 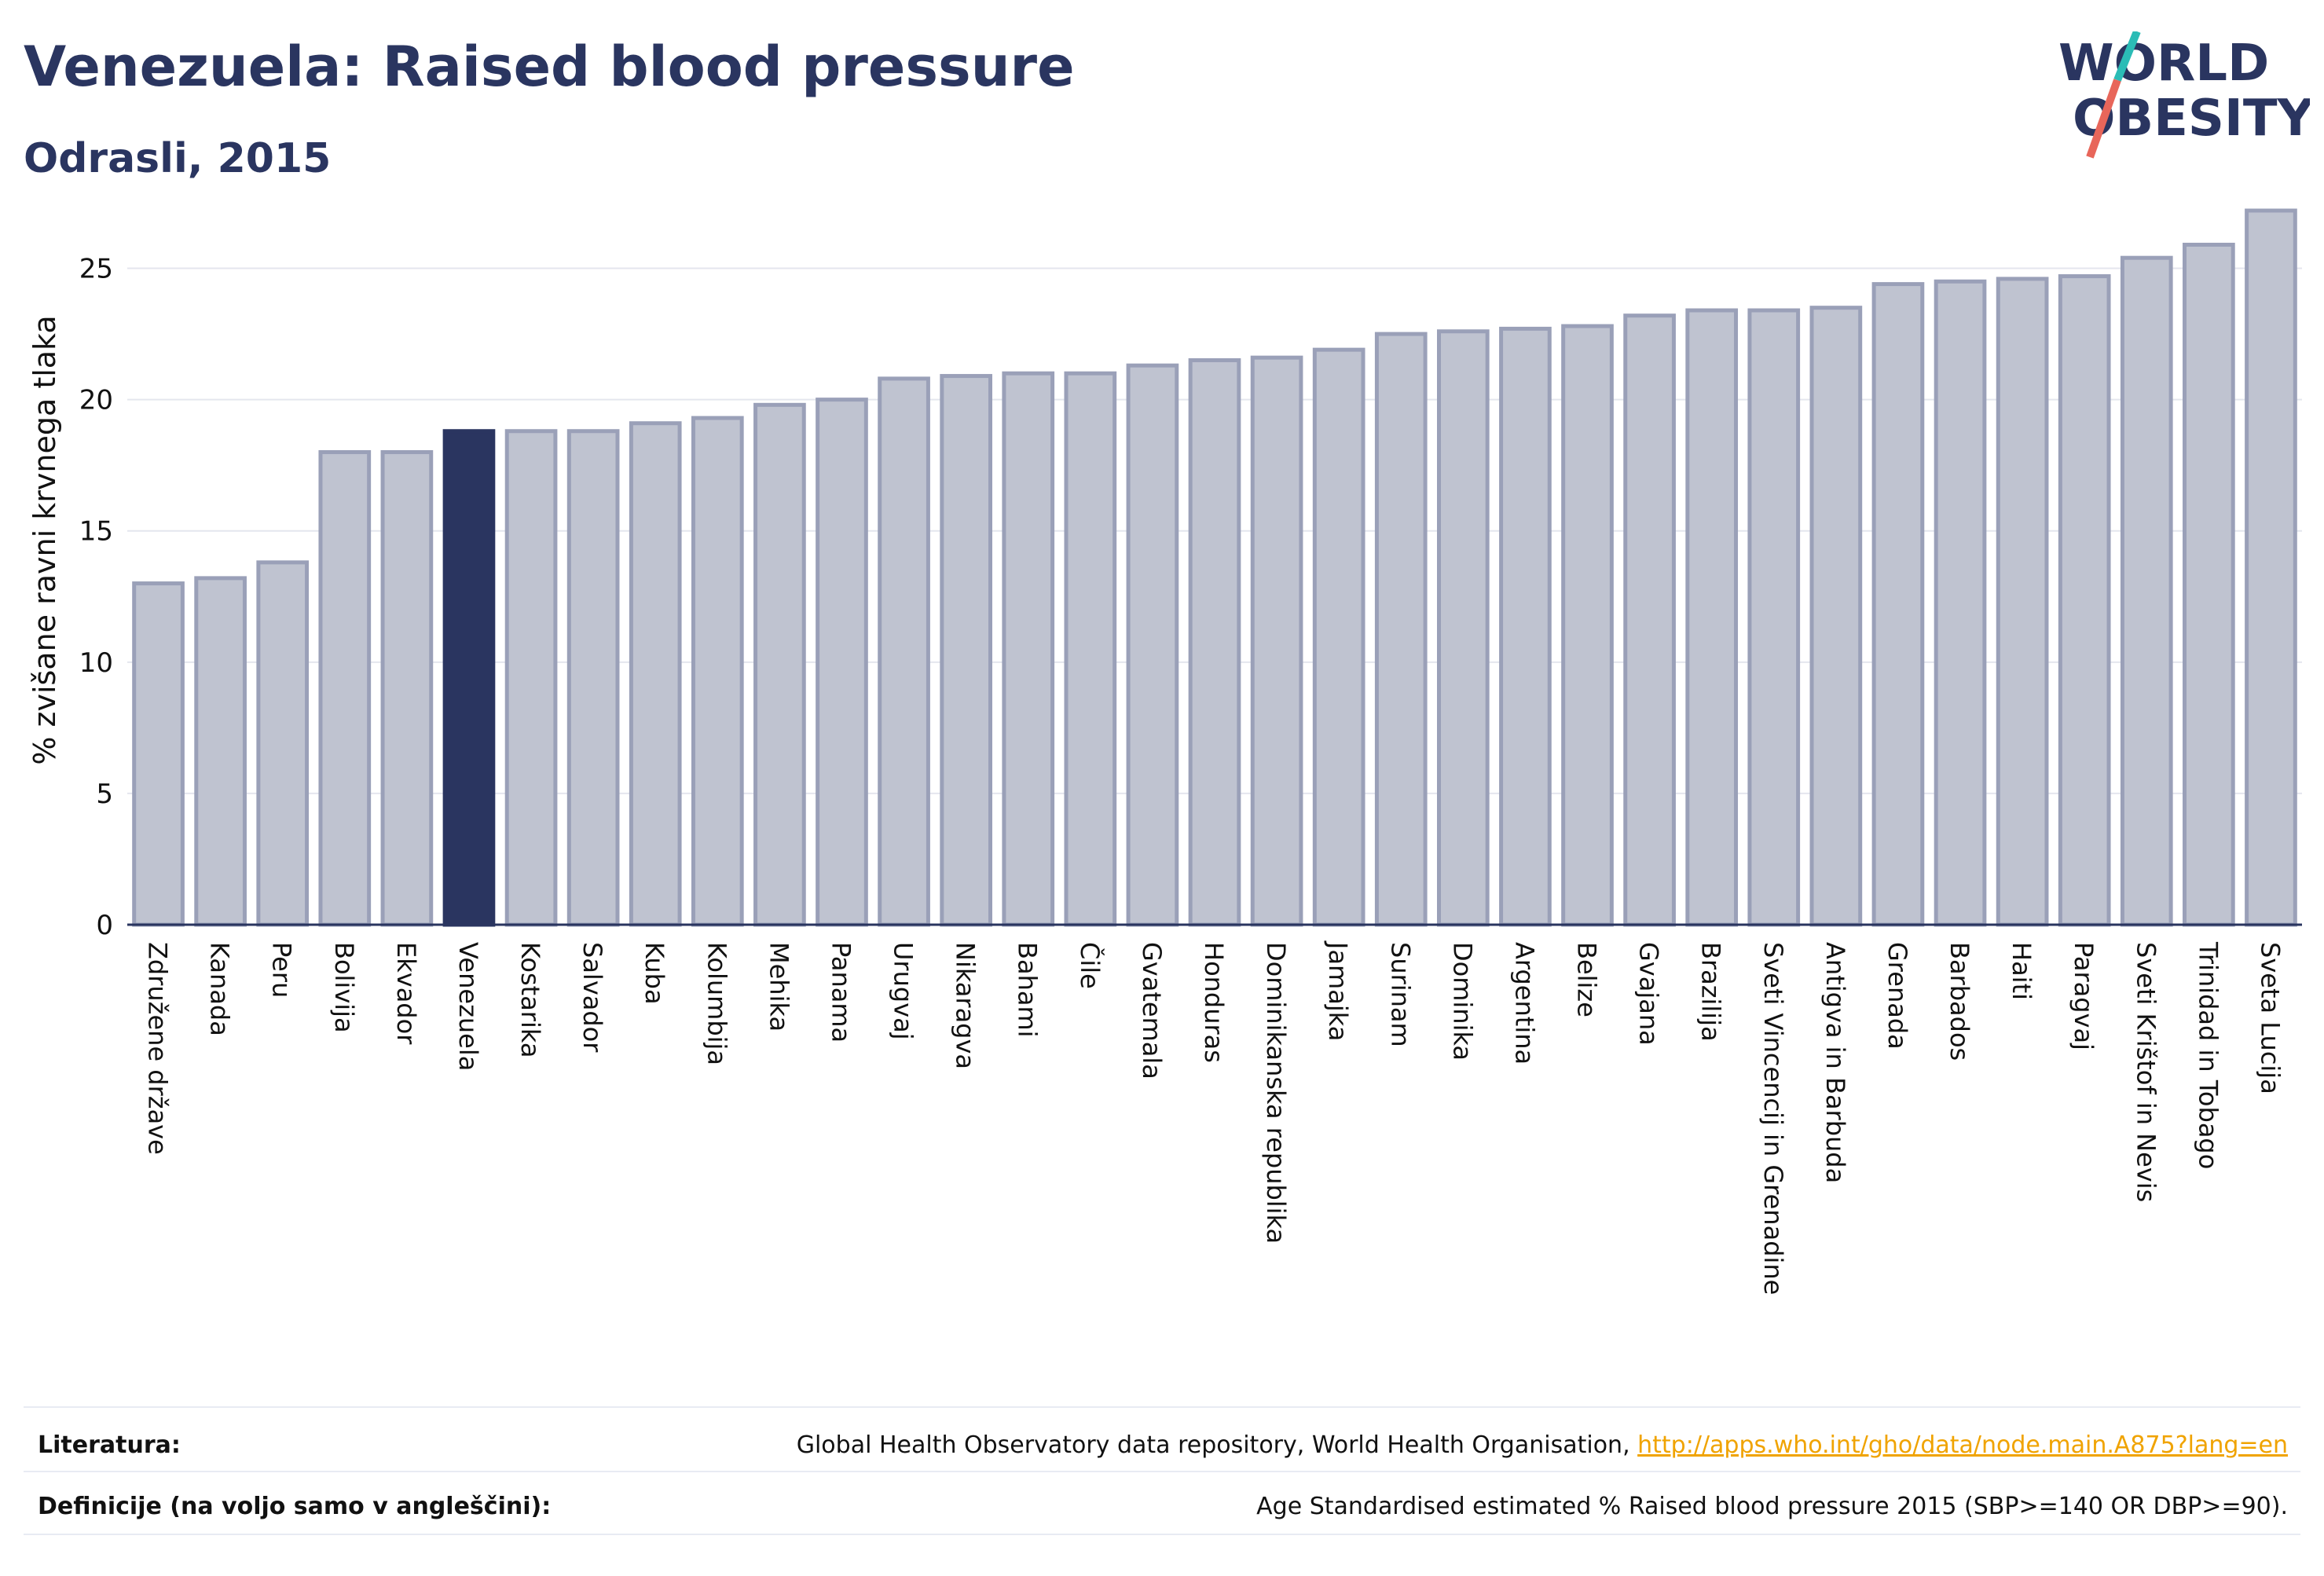 What do you see at coordinates (2103, 119) in the screenshot?
I see `logo-slash-red` at bounding box center [2103, 119].